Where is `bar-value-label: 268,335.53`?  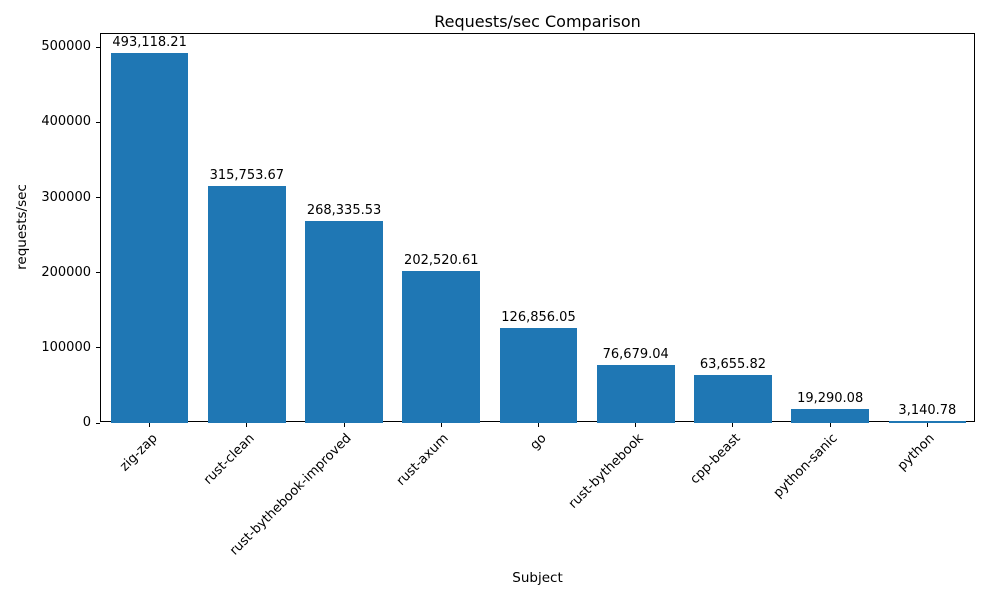 bar-value-label: 268,335.53 is located at coordinates (344, 211).